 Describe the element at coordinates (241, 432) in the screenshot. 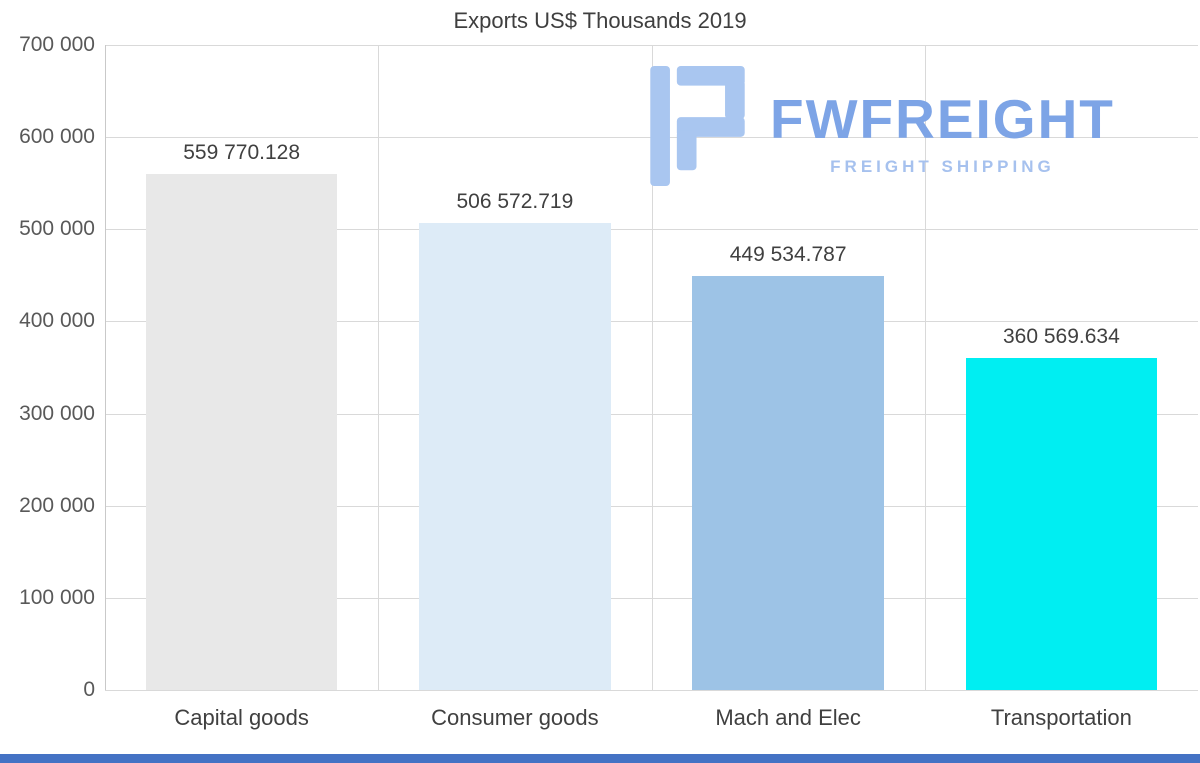

I see `bar-capital-goods` at that location.